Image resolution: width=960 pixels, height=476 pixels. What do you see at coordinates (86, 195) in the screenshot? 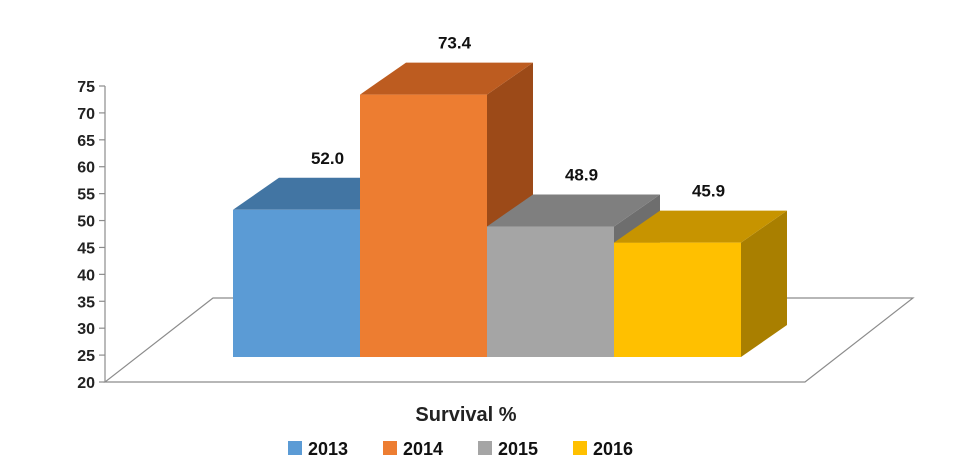
I see `y-tick-label: 55` at bounding box center [86, 195].